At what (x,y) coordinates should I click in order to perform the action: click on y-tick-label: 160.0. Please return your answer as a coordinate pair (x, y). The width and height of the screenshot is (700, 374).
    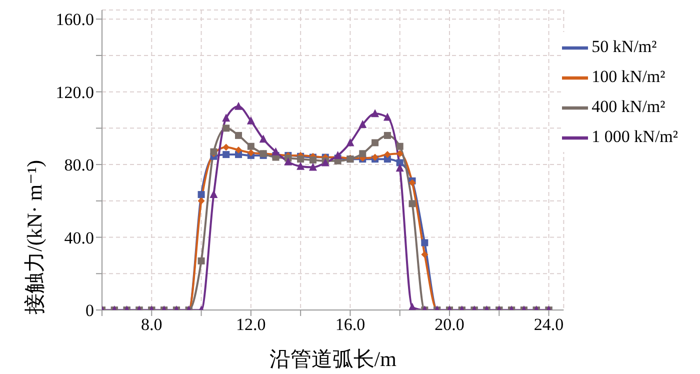
    Looking at the image, I should click on (75, 20).